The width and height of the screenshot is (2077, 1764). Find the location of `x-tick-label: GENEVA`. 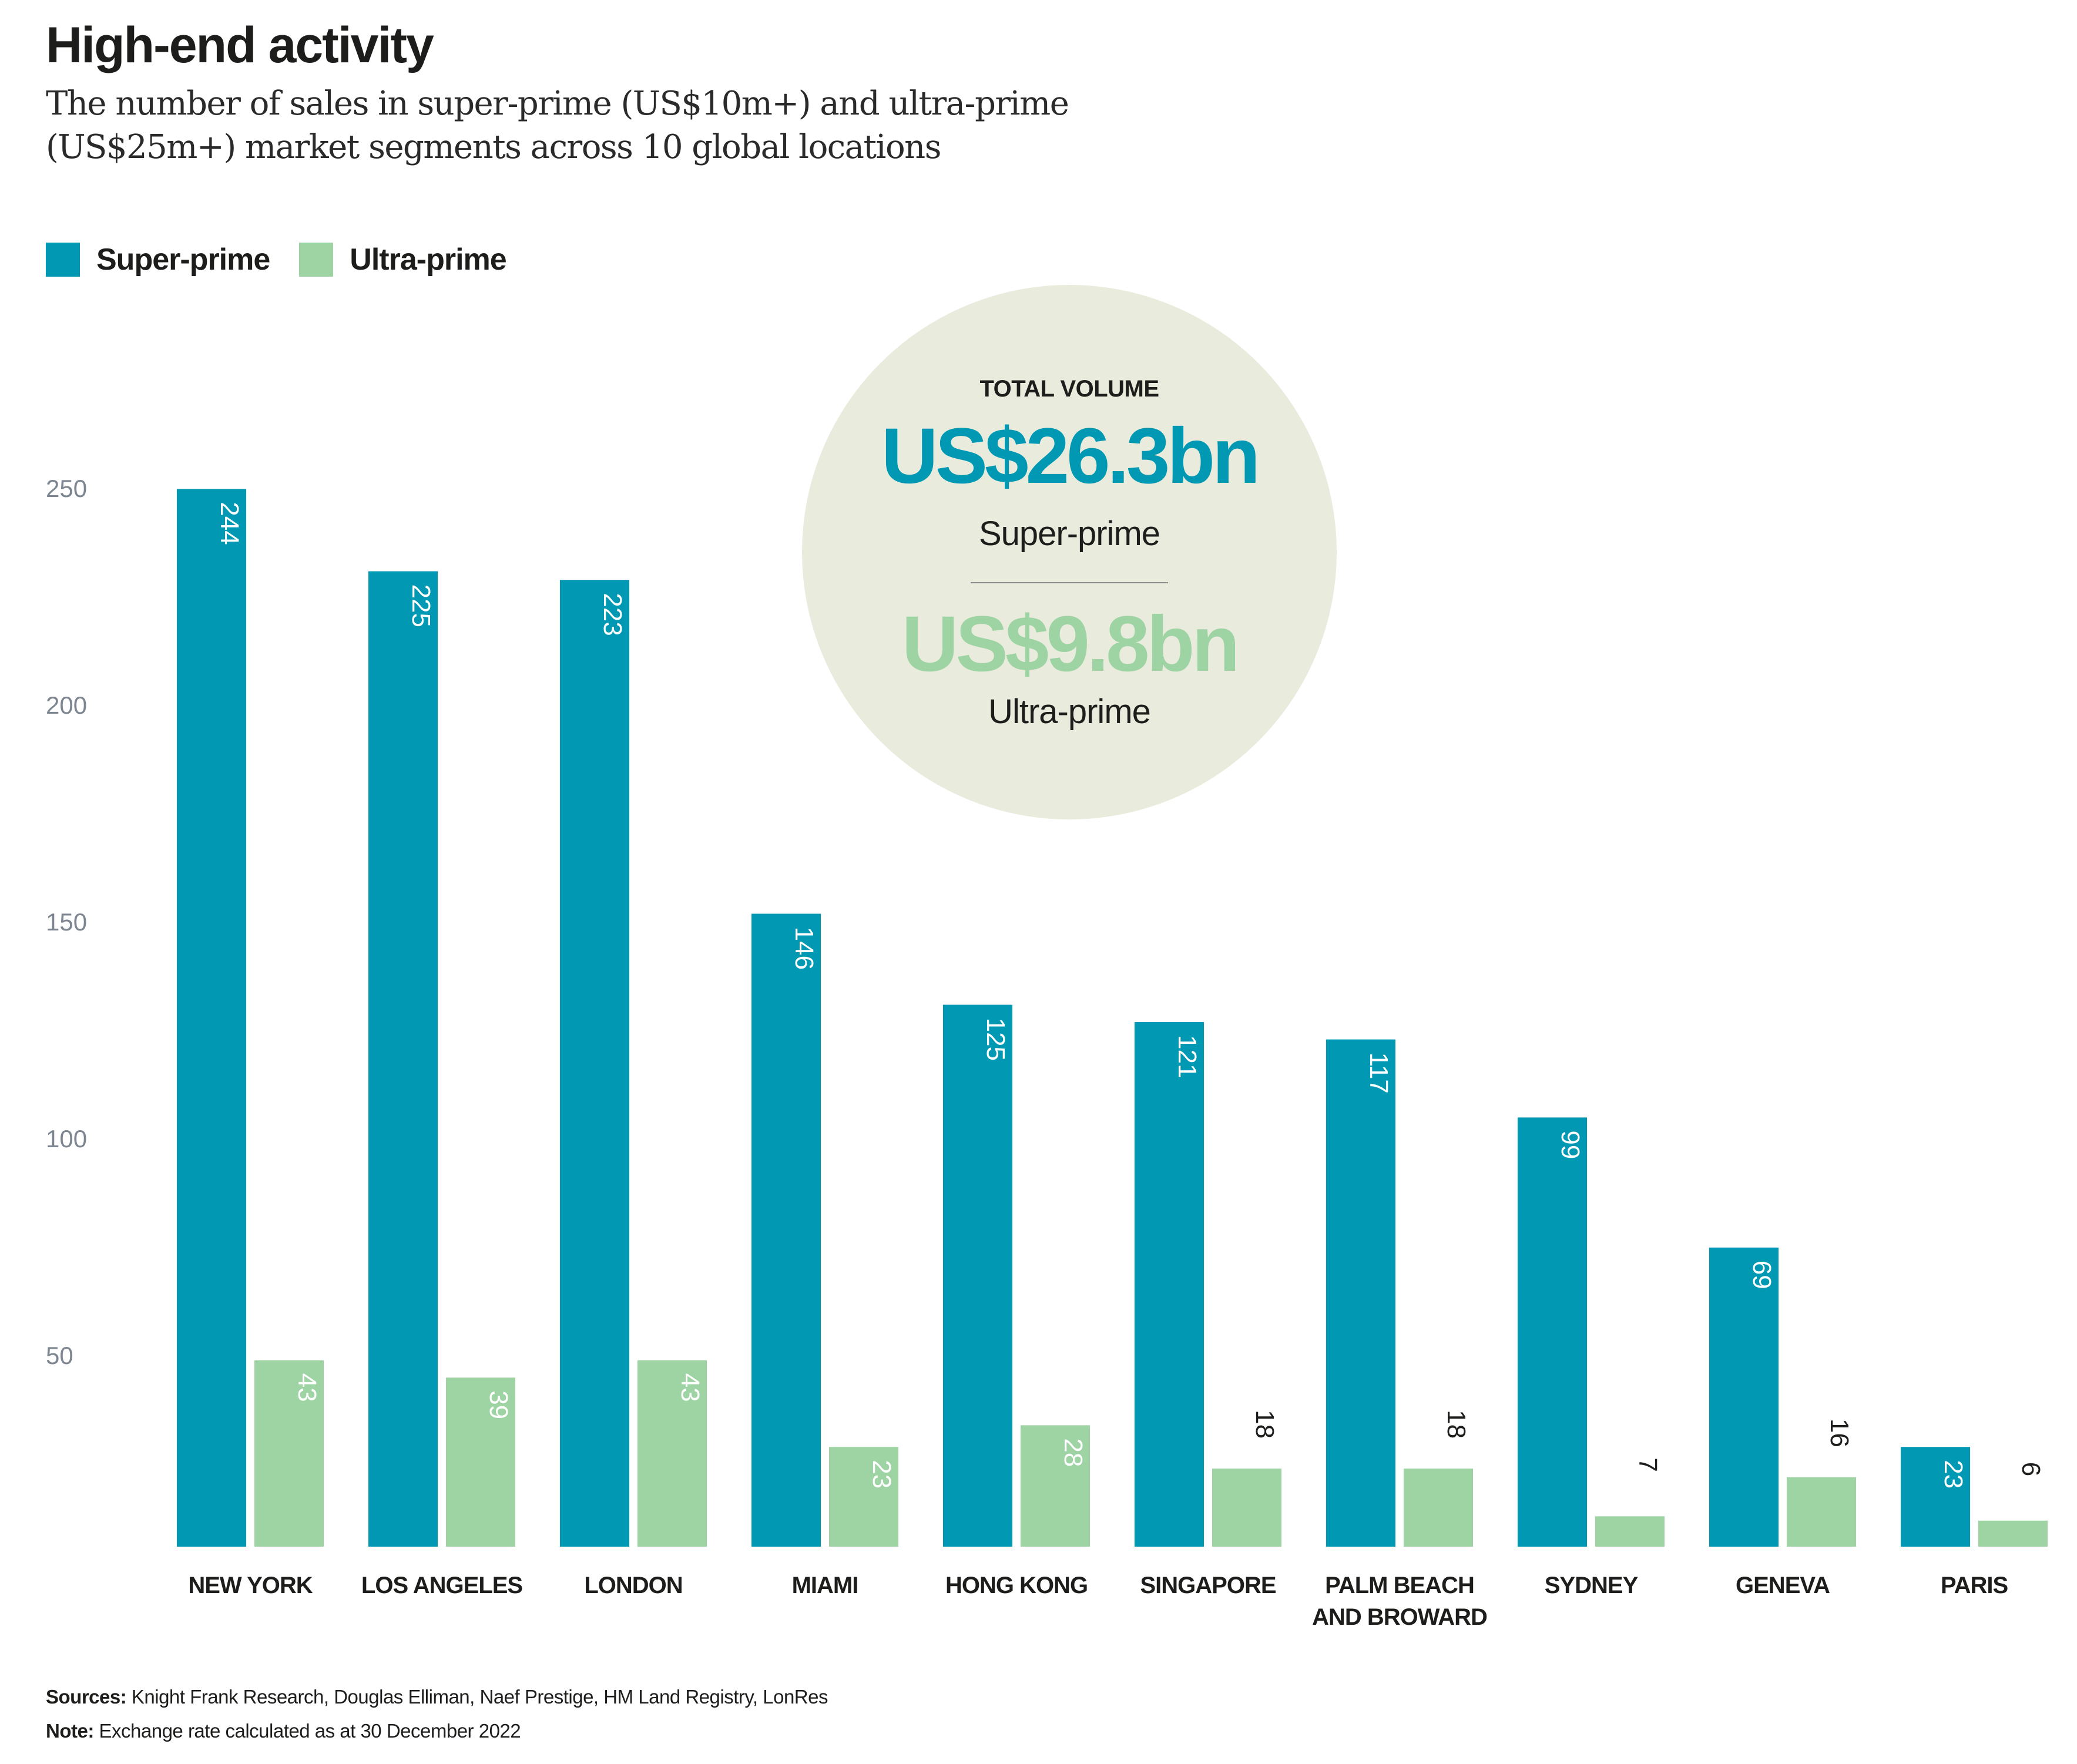

x-tick-label: GENEVA is located at coordinates (1783, 1585).